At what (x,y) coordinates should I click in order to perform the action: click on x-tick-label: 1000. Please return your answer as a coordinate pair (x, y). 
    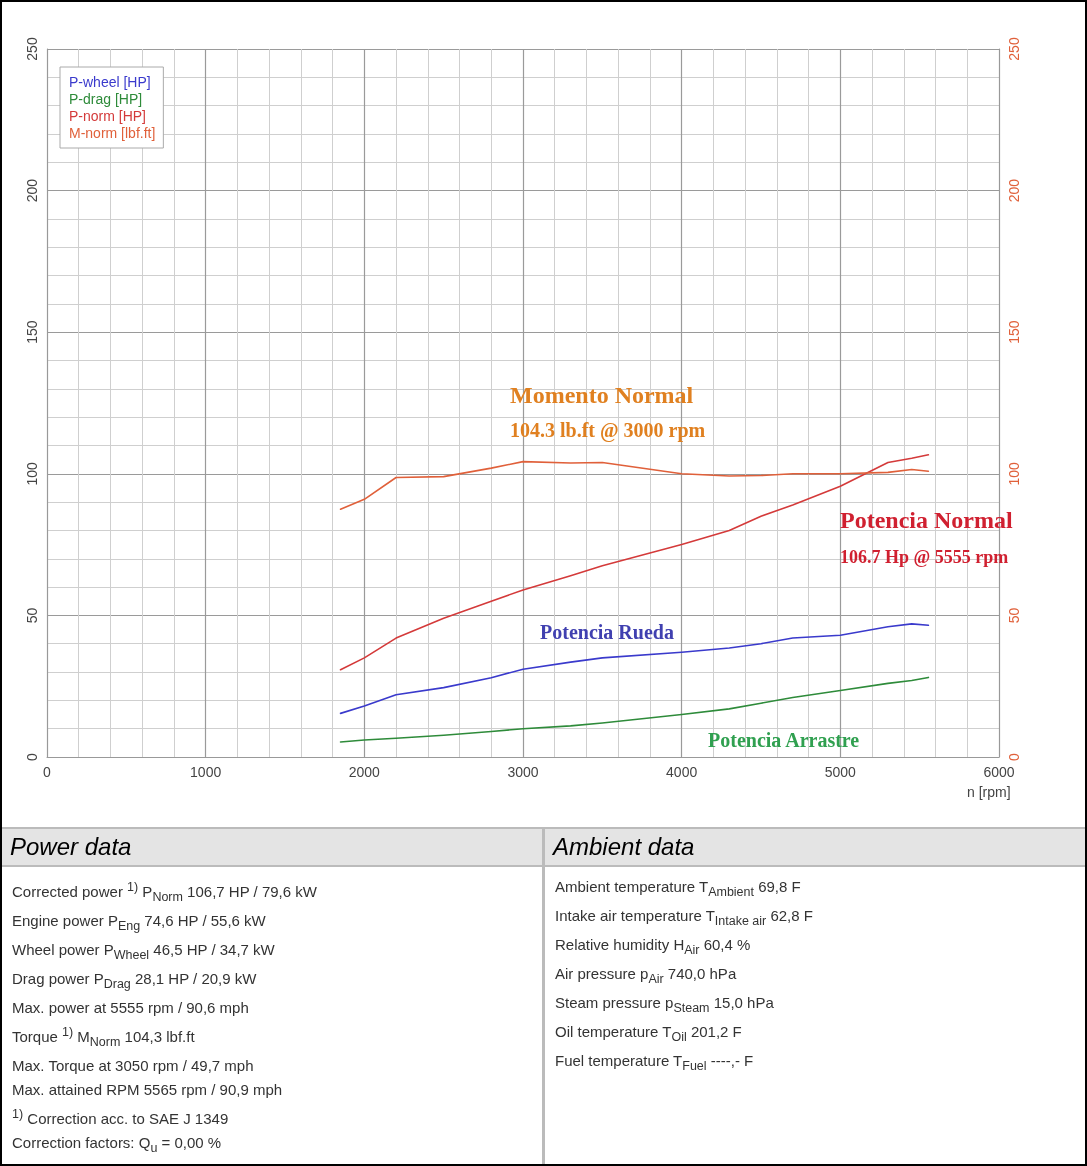
    Looking at the image, I should click on (206, 772).